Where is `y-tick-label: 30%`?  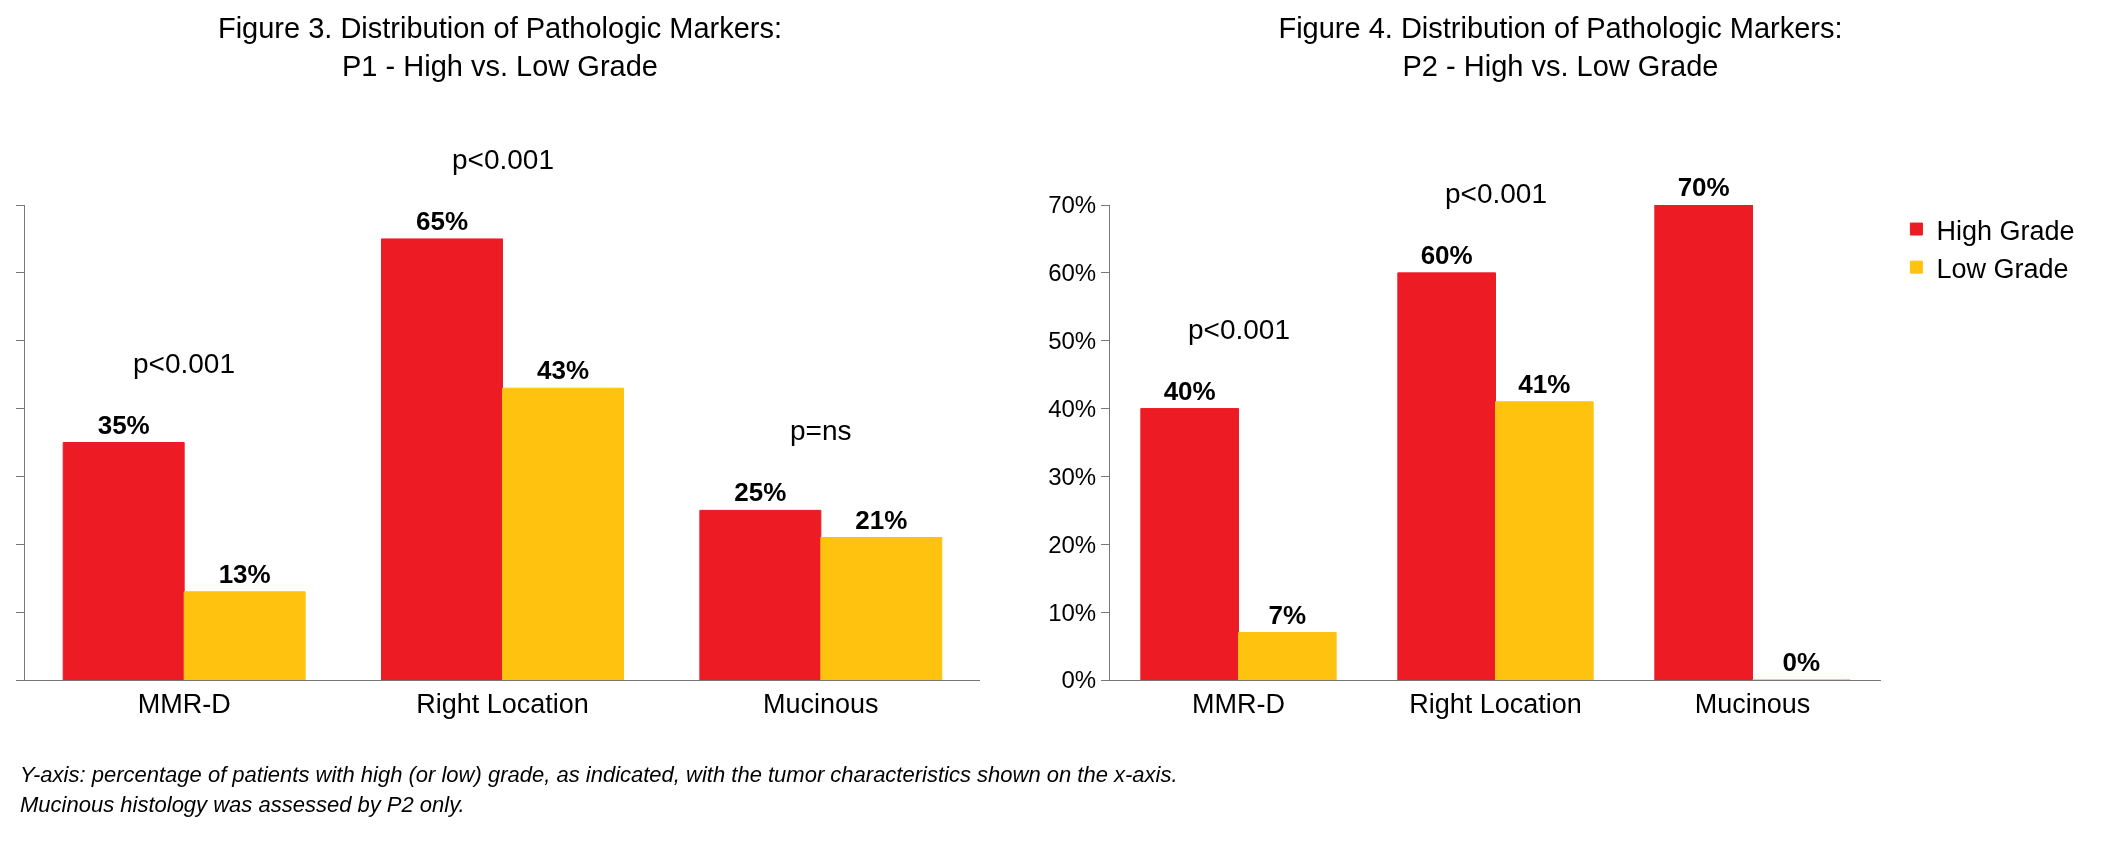
y-tick-label: 30% is located at coordinates (1072, 476).